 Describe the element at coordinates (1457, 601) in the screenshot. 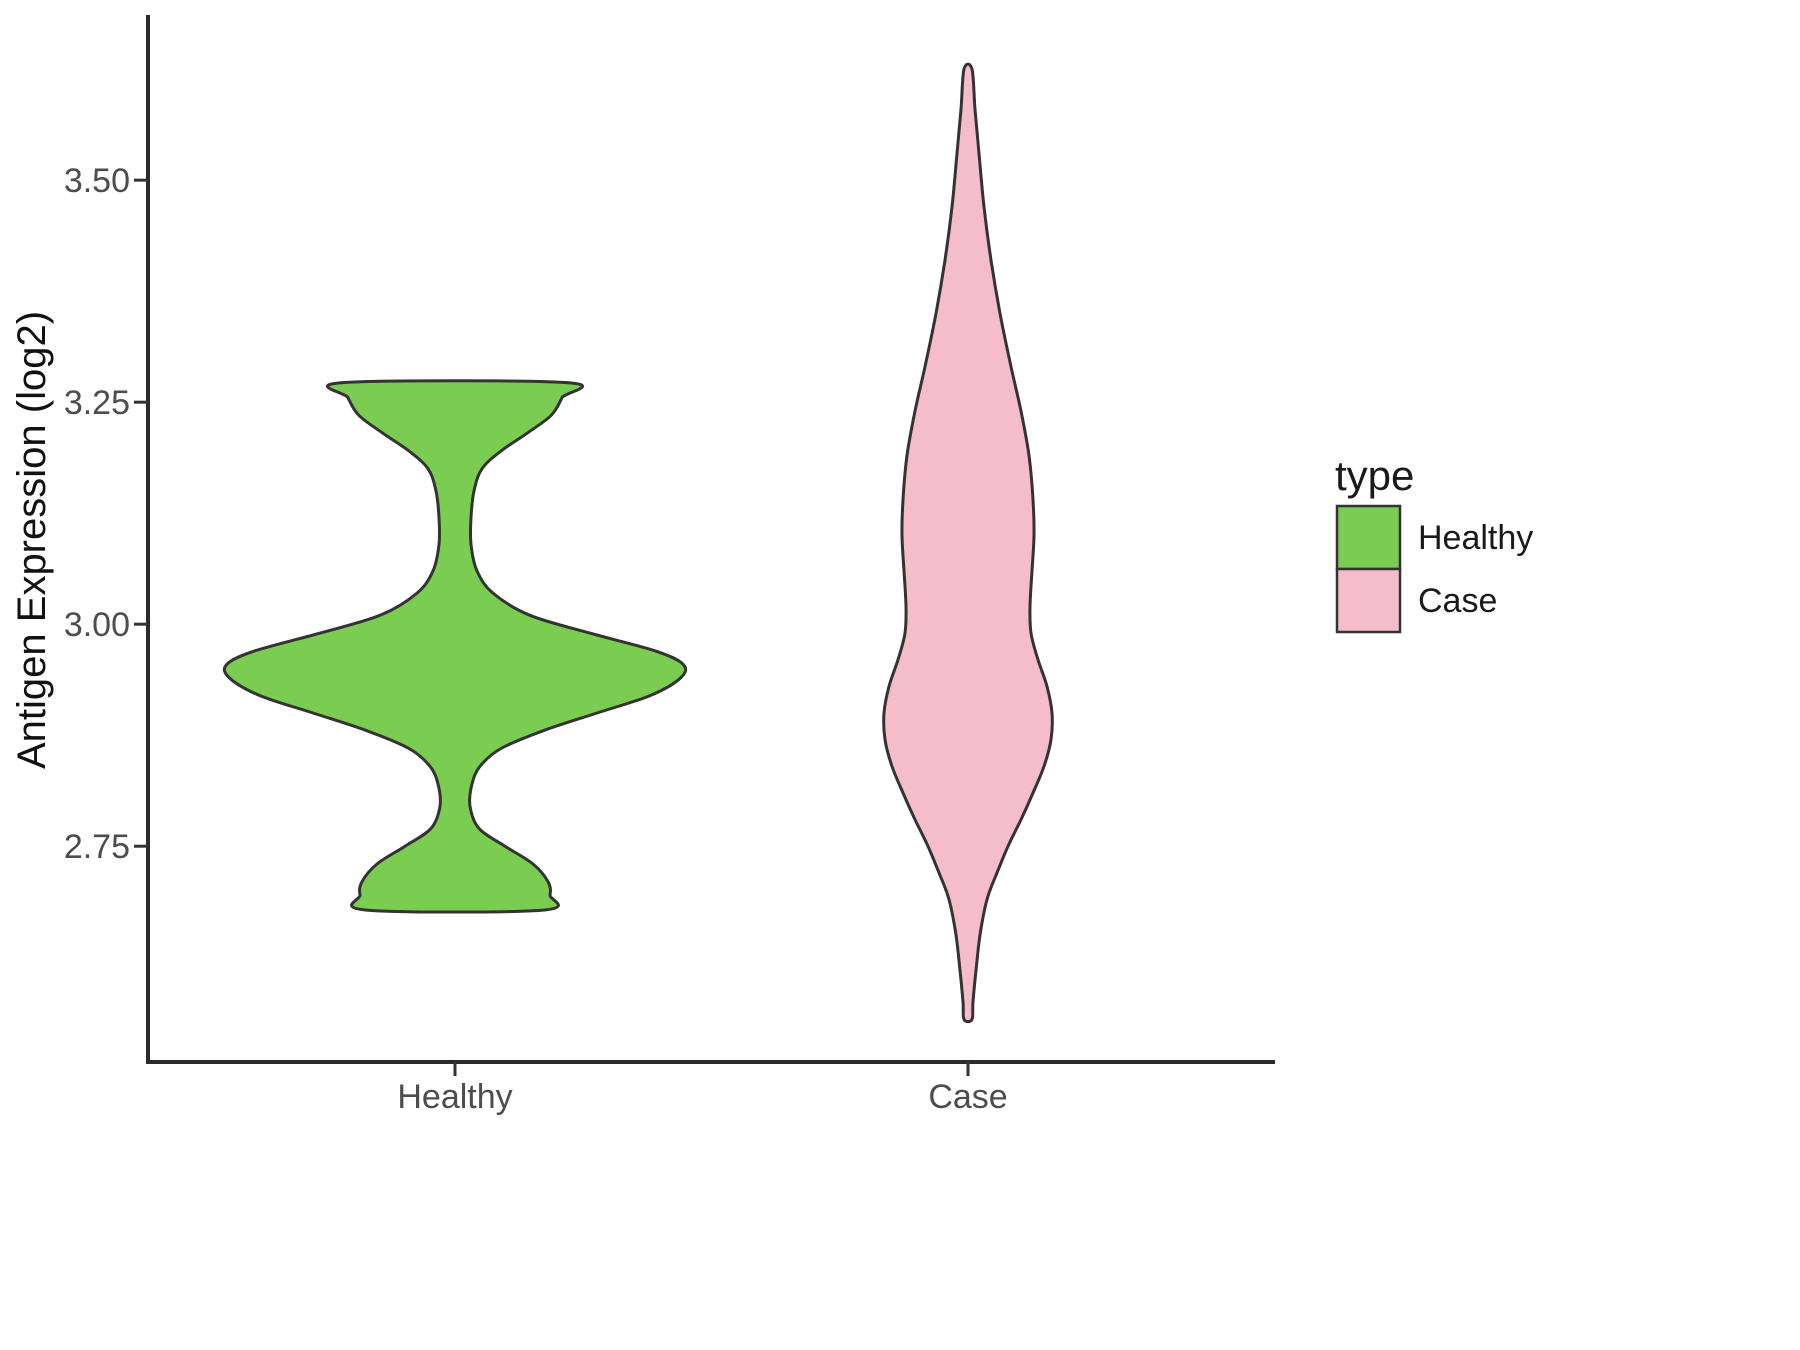

I see `legend-label-case: Case` at that location.